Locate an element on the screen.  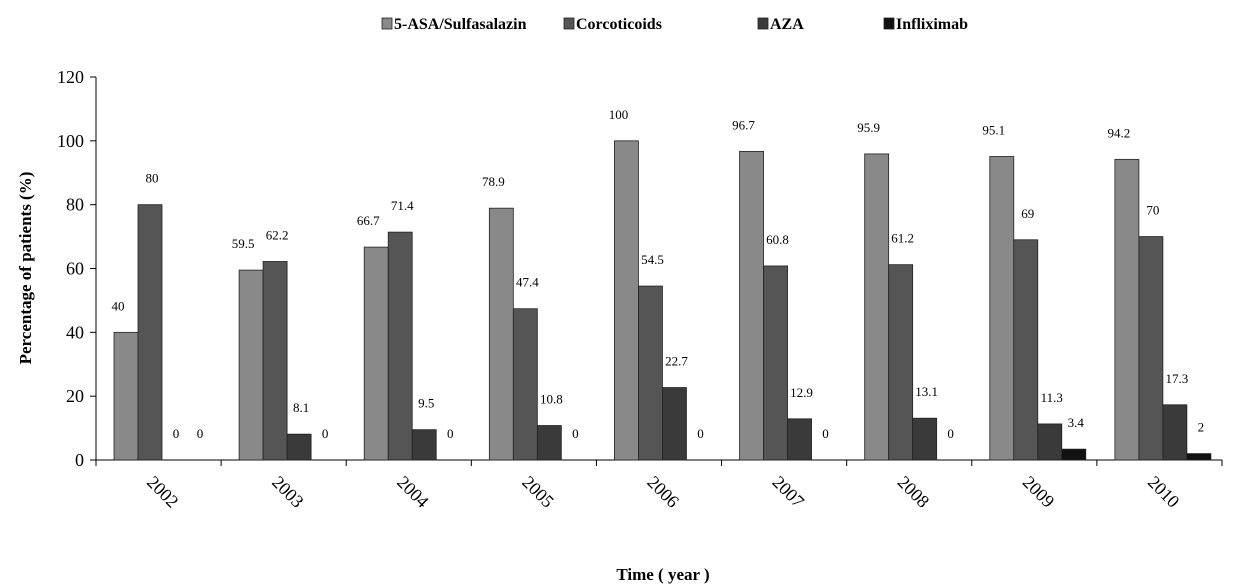
data-label: 71.4 is located at coordinates (402, 205).